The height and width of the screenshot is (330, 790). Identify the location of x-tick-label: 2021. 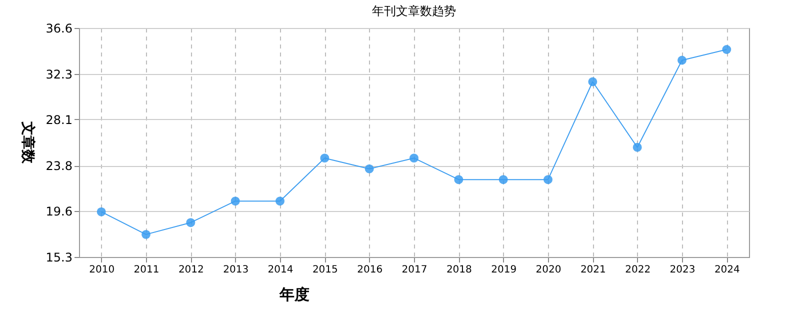
(593, 270).